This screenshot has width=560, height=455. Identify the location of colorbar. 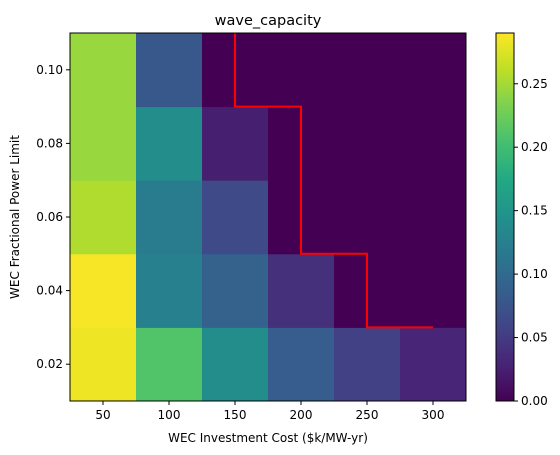
(505, 217).